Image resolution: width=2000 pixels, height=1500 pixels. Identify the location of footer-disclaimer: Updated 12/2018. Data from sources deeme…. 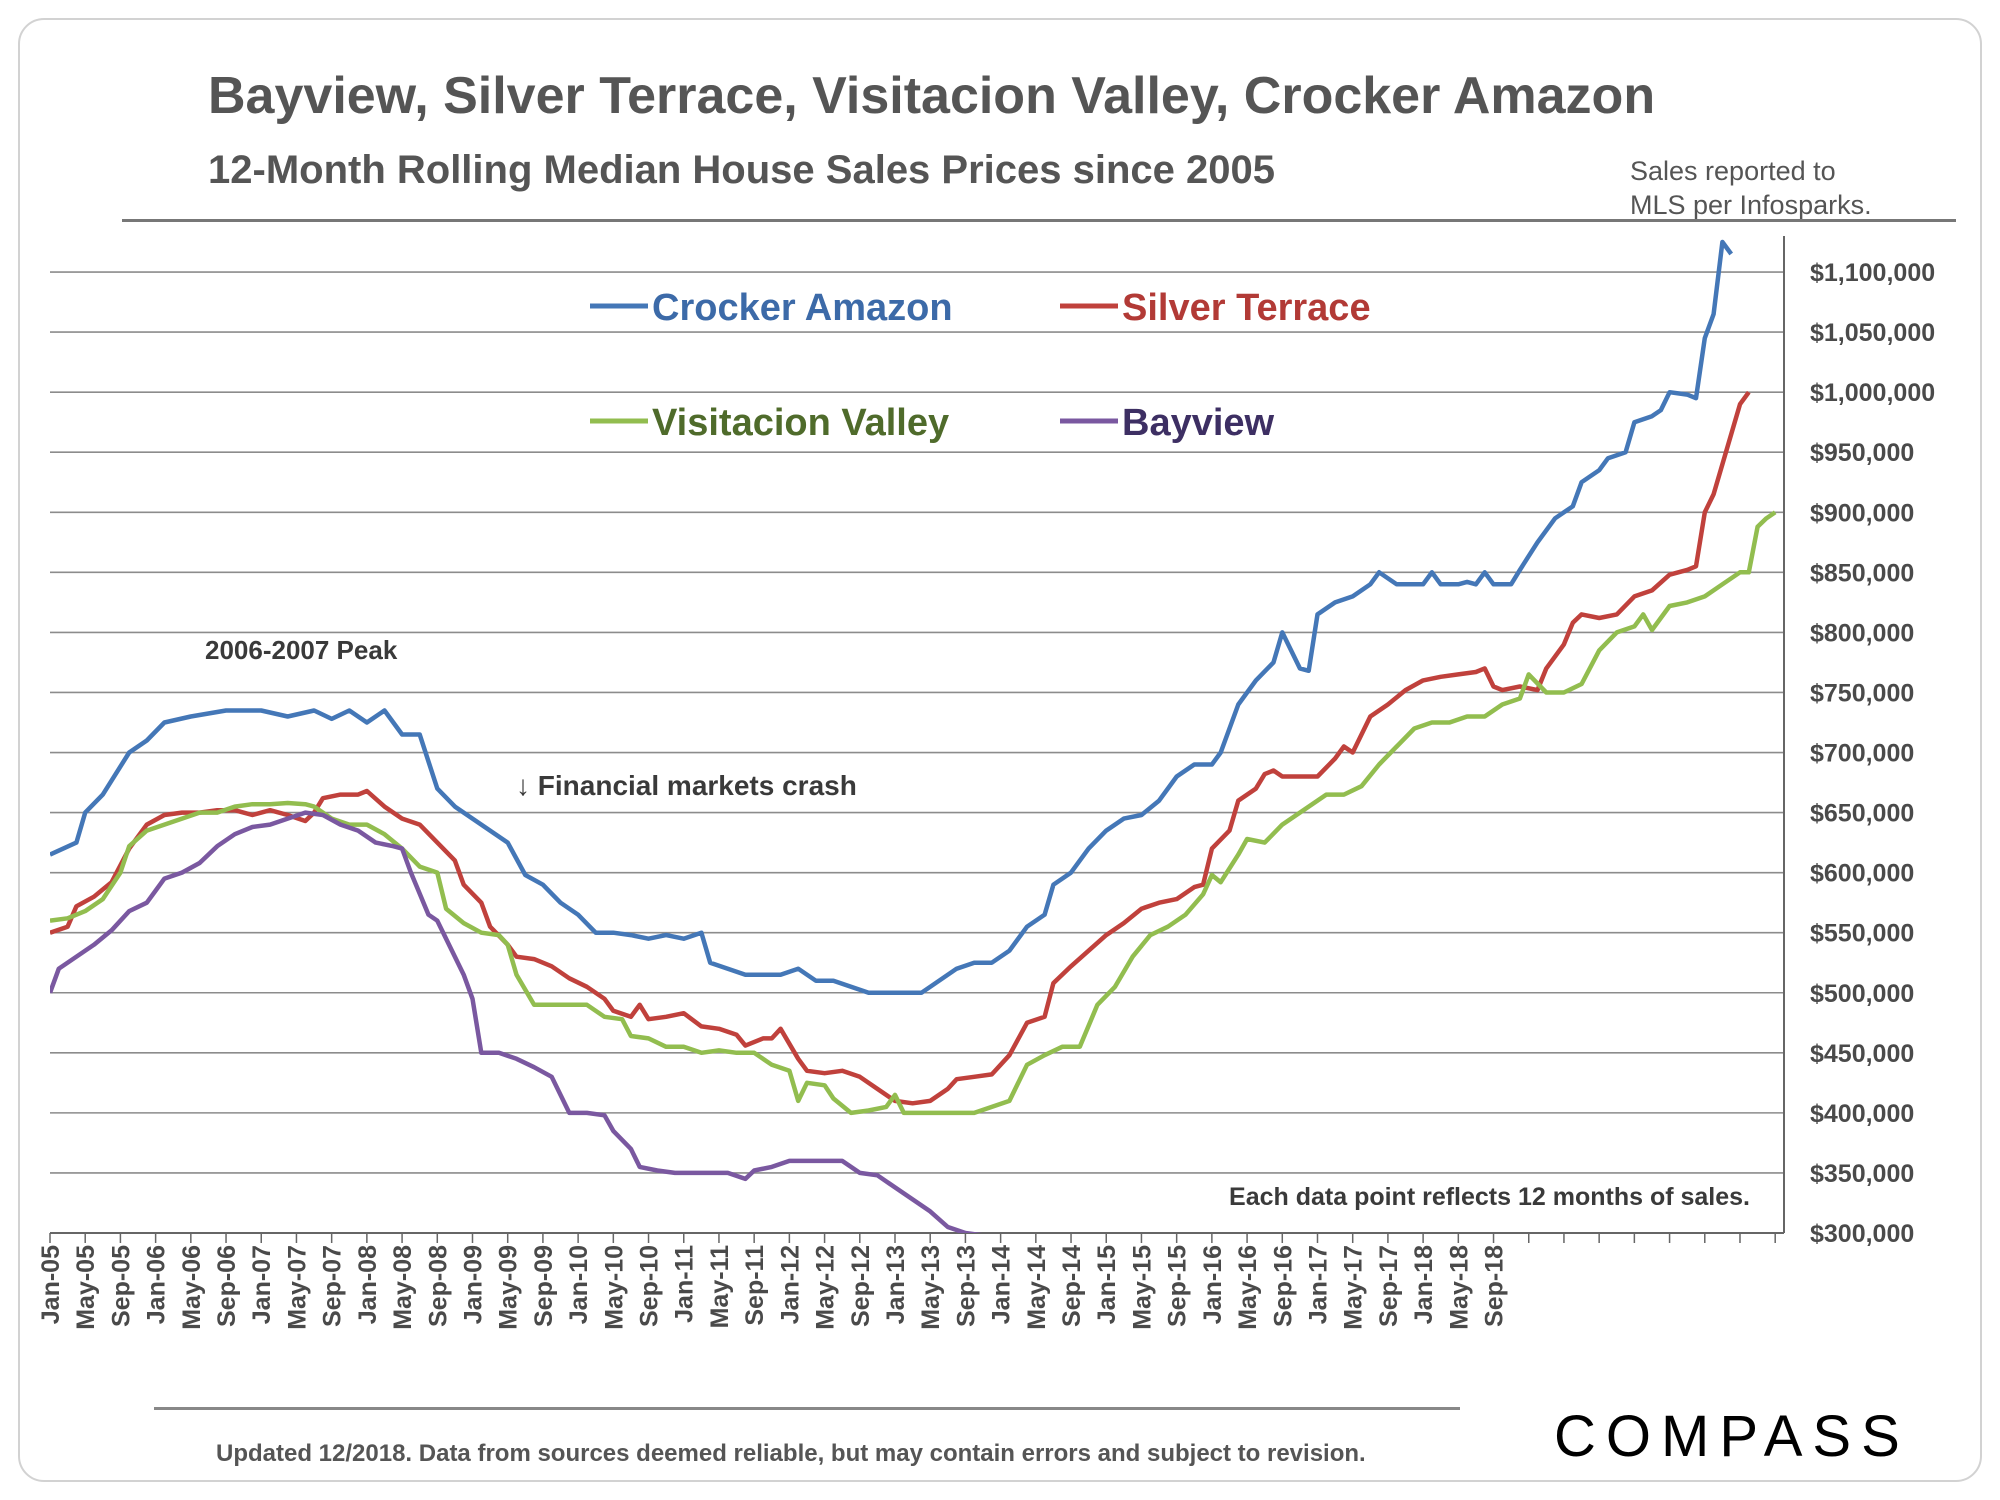
(791, 1453).